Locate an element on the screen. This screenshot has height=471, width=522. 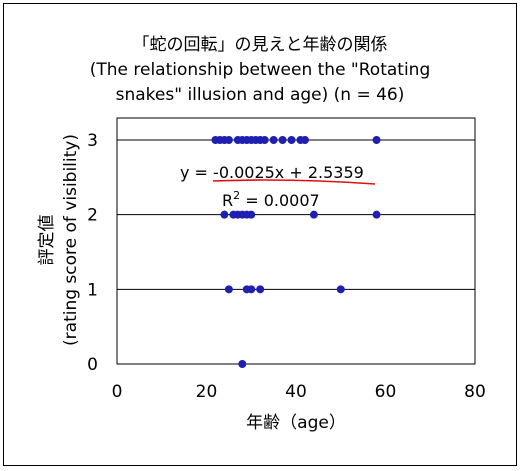
chart-title-line-1: 「蛇の回転」の見えと年齢の関係 is located at coordinates (260, 45).